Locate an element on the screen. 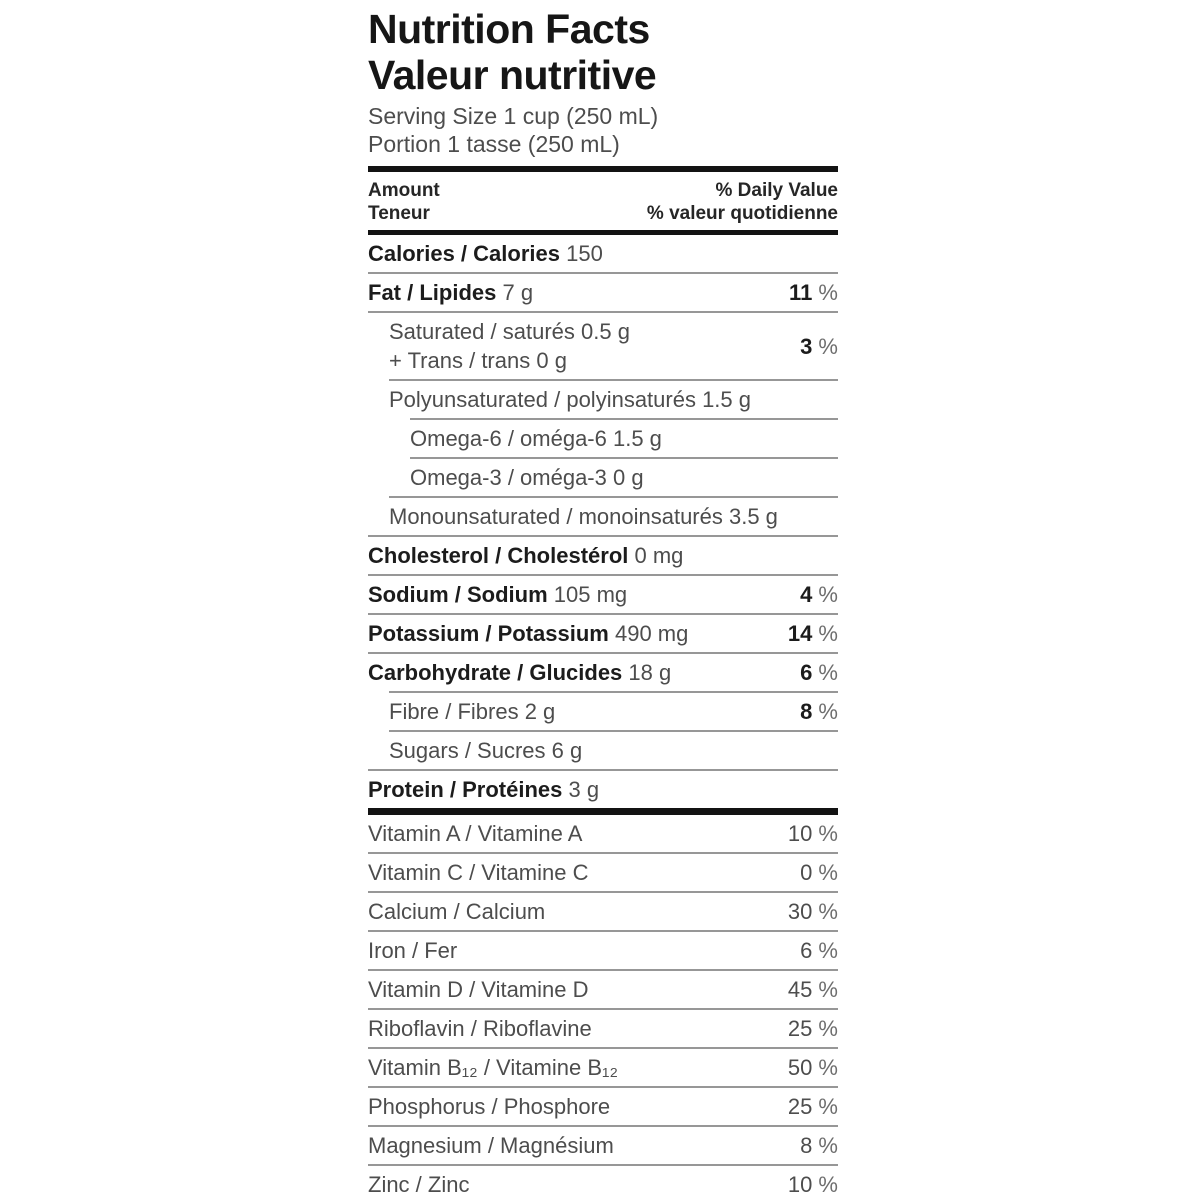 Image resolution: width=1200 pixels, height=1203 pixels. nutrient-amount: 18 g is located at coordinates (647, 672).